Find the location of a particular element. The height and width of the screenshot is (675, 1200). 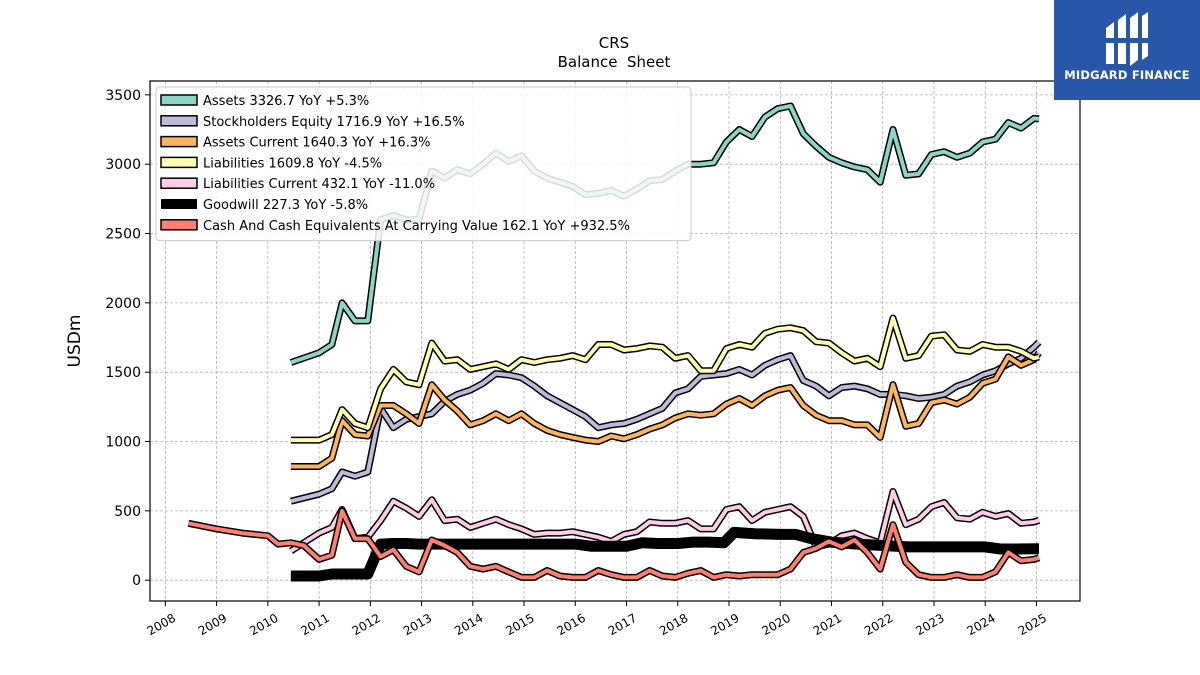

chart-subtitle: Balance Sheet is located at coordinates (614, 62).